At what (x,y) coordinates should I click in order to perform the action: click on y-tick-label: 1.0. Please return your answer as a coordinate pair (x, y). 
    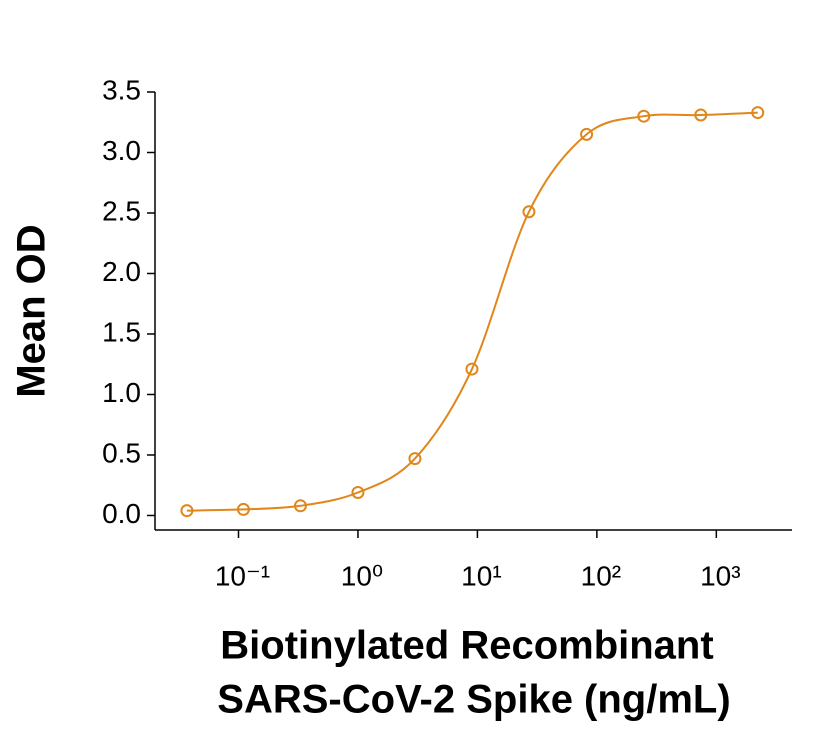
    Looking at the image, I should click on (121, 392).